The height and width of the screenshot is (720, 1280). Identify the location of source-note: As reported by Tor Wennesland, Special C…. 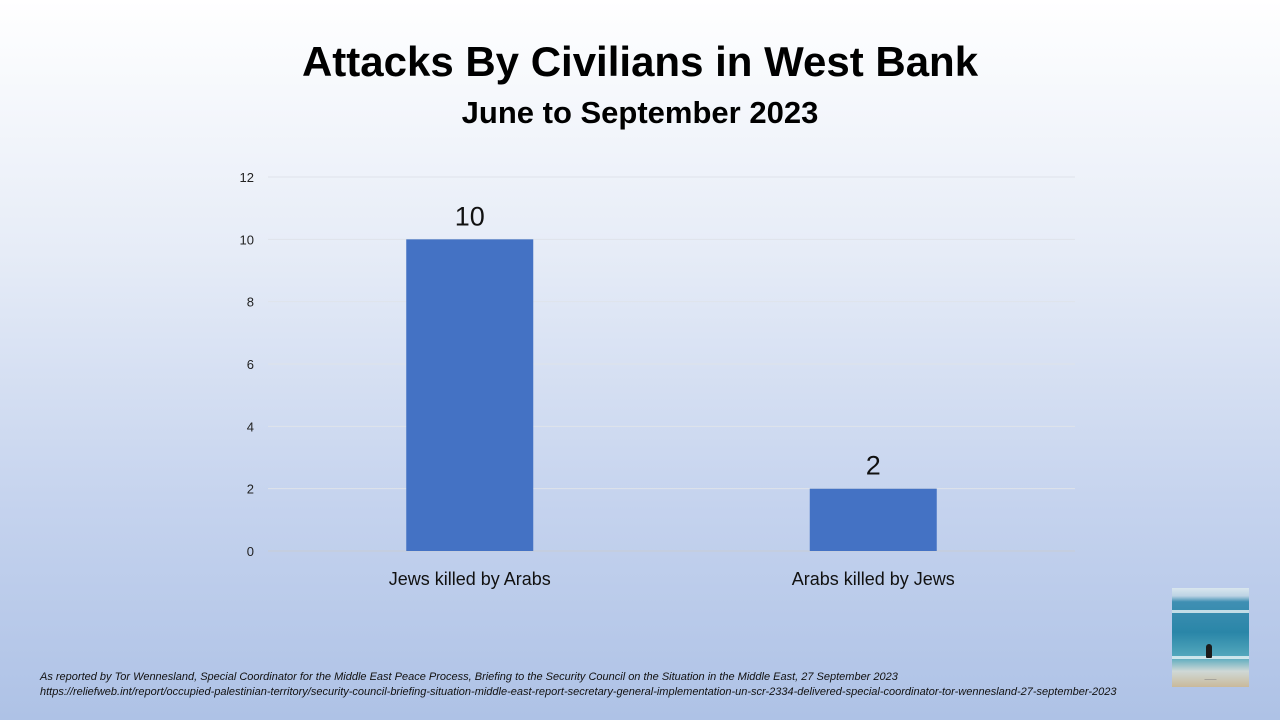
(469, 677).